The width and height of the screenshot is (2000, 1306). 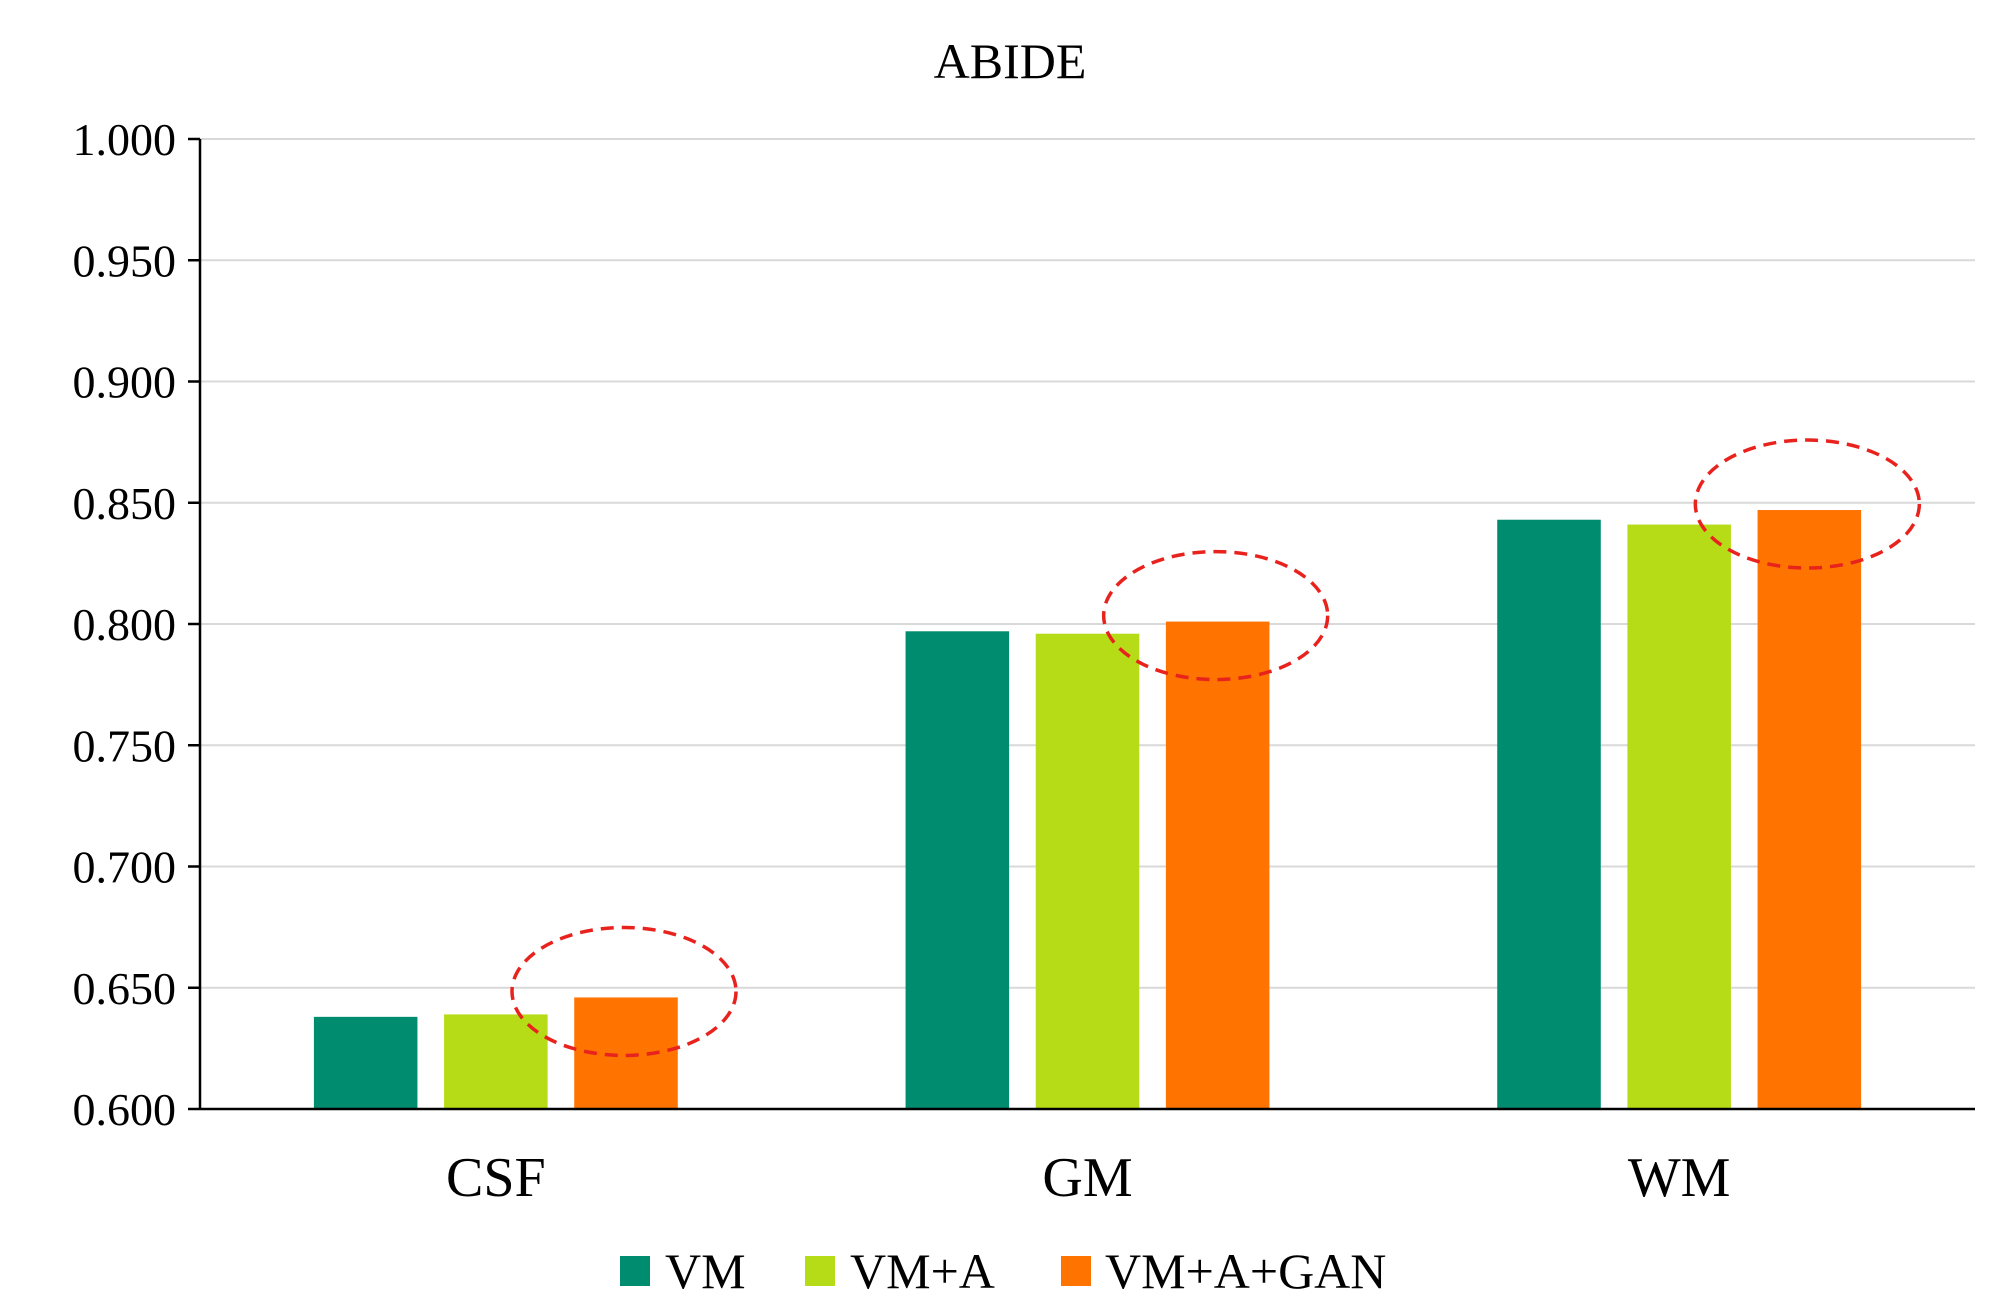 I want to click on legend-item: VM+A, so click(x=900, y=1271).